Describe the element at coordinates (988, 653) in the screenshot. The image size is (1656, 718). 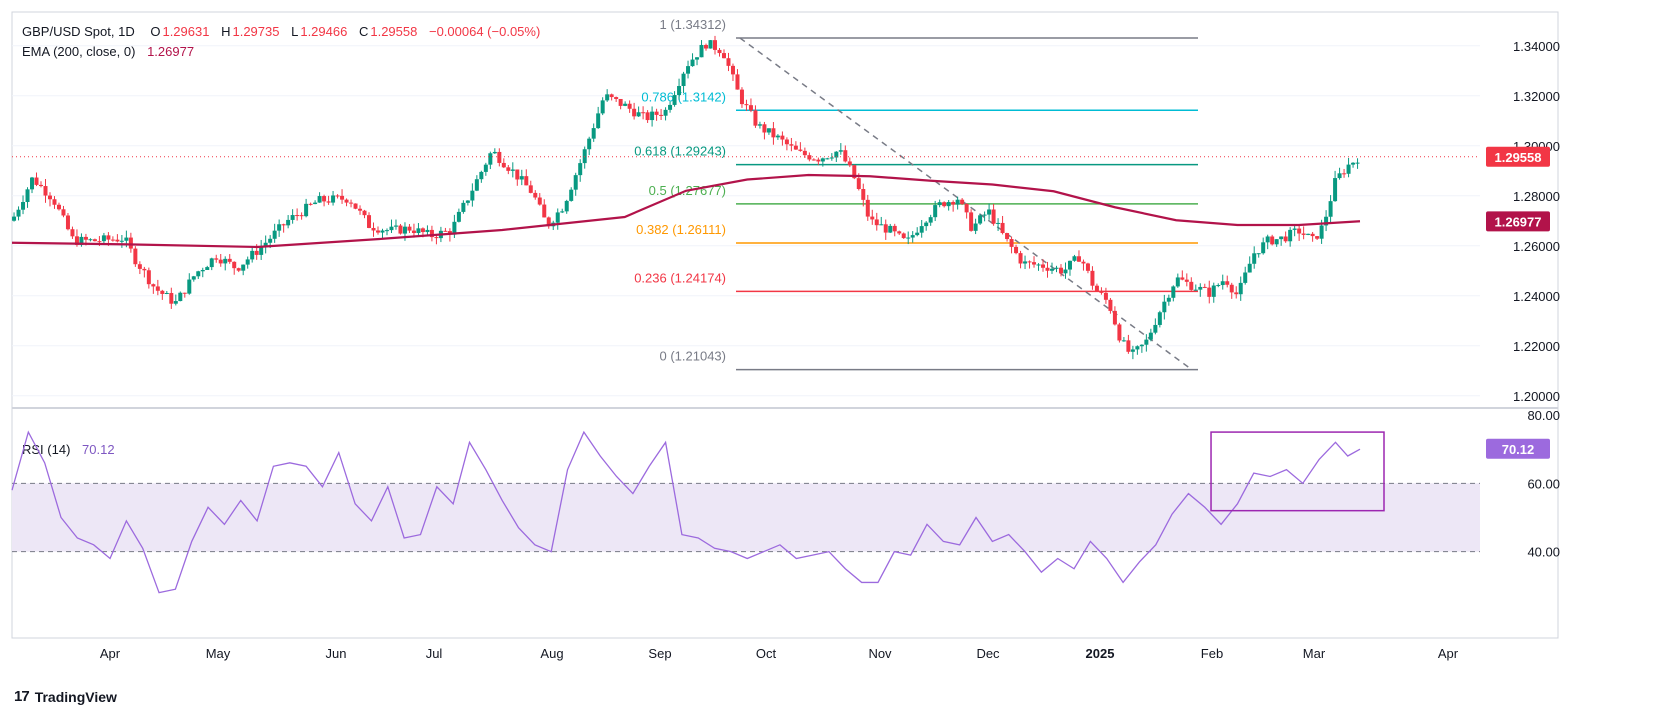
I see `time-tick-label: Dec` at that location.